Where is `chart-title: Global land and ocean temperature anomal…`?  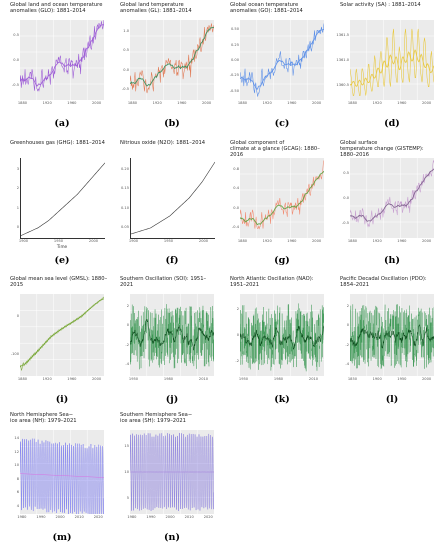
chart-title: Global land and ocean temperature anomal… is located at coordinates (56, 8).